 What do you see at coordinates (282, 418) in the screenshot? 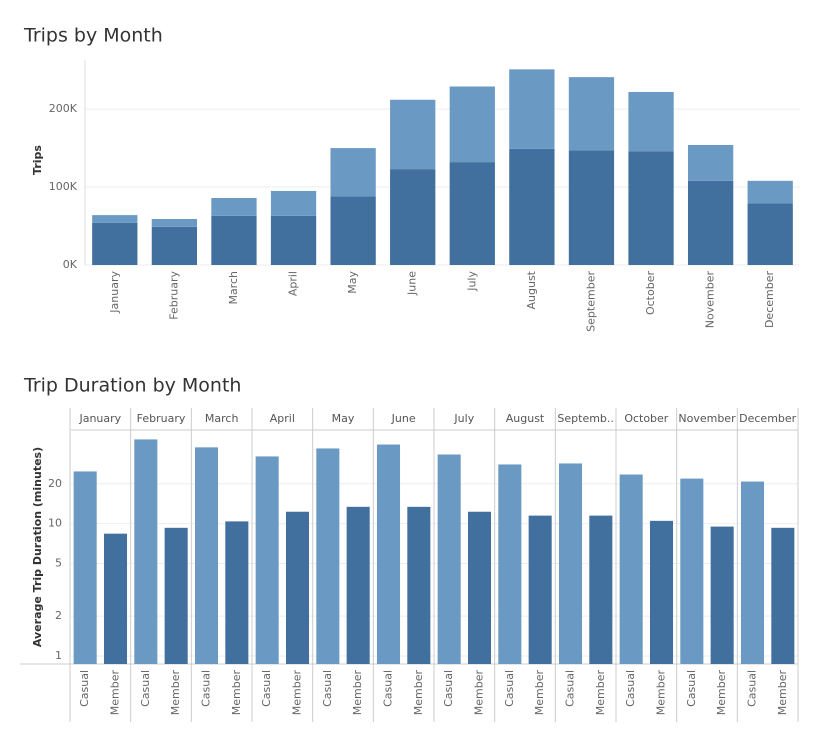
I see `facet-label: April` at bounding box center [282, 418].